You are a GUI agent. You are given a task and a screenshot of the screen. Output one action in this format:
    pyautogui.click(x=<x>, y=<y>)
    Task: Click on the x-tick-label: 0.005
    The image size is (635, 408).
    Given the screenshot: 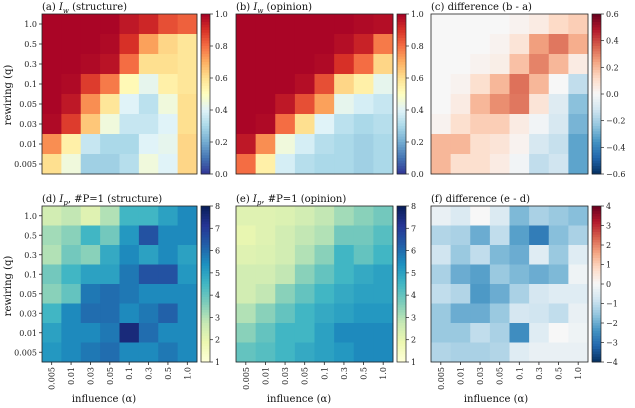 What is the action you would take?
    pyautogui.click(x=52, y=378)
    